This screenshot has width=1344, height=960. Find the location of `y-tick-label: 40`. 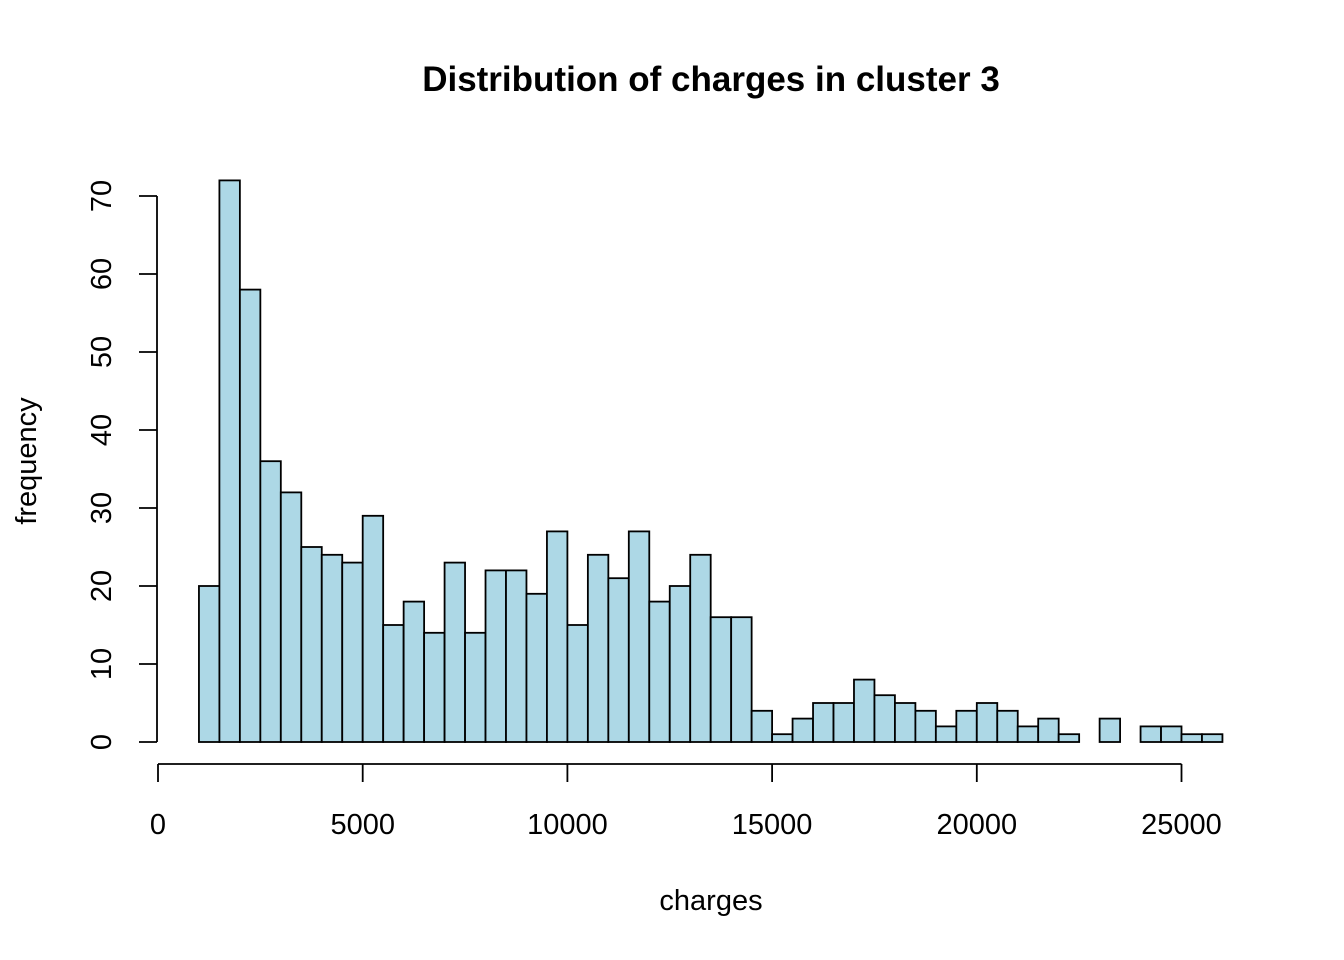

y-tick-label: 40 is located at coordinates (102, 430).